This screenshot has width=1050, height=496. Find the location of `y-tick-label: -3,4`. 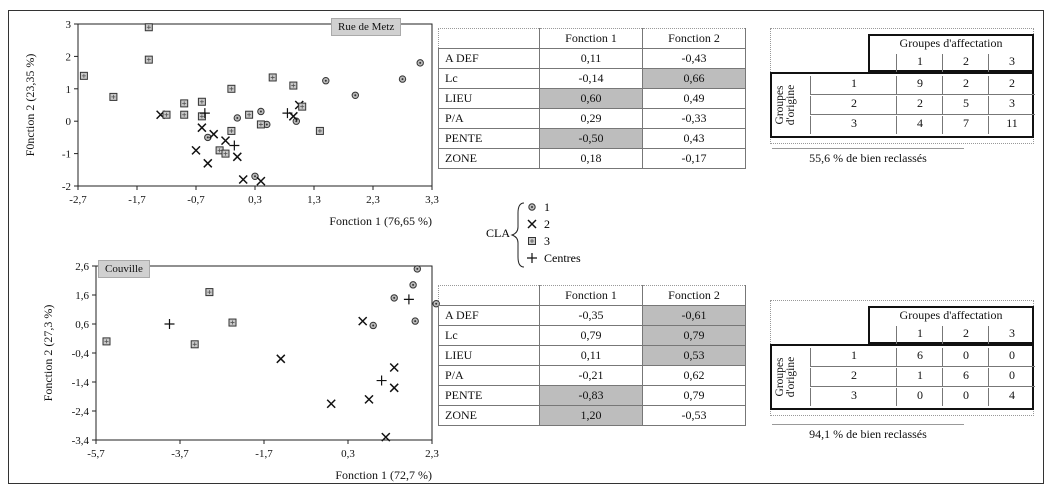

y-tick-label: -3,4 is located at coordinates (81, 441).